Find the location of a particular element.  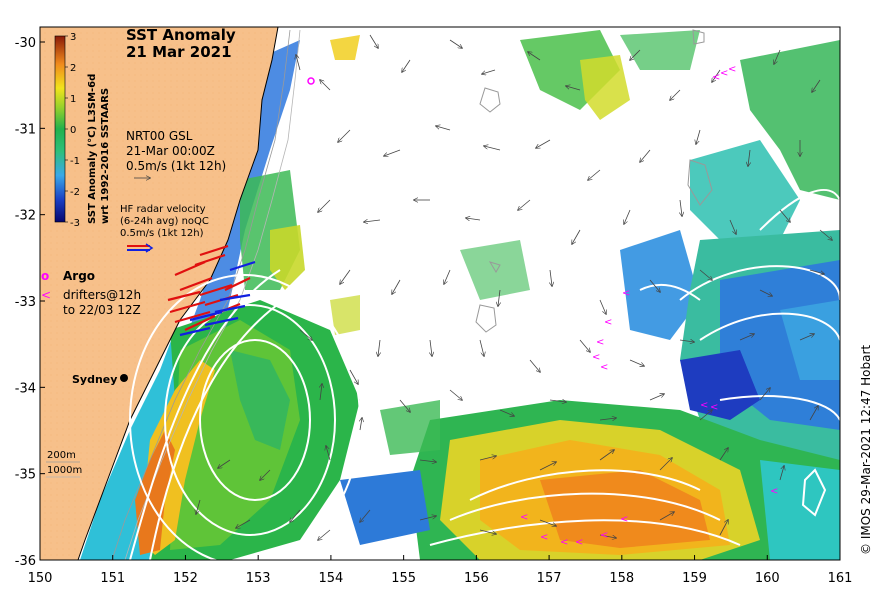

x-tick-label: 152 is located at coordinates (185, 578).